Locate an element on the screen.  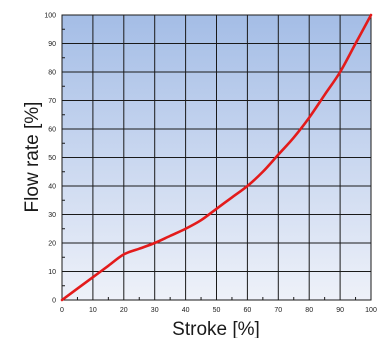
y-tick-label: 60 is located at coordinates (52, 130).